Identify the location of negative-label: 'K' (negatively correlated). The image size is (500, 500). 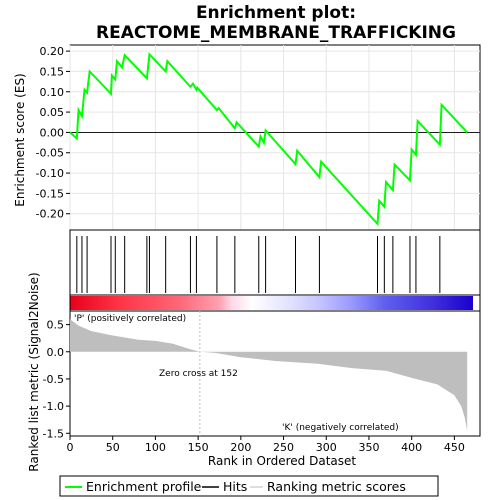
(340, 428).